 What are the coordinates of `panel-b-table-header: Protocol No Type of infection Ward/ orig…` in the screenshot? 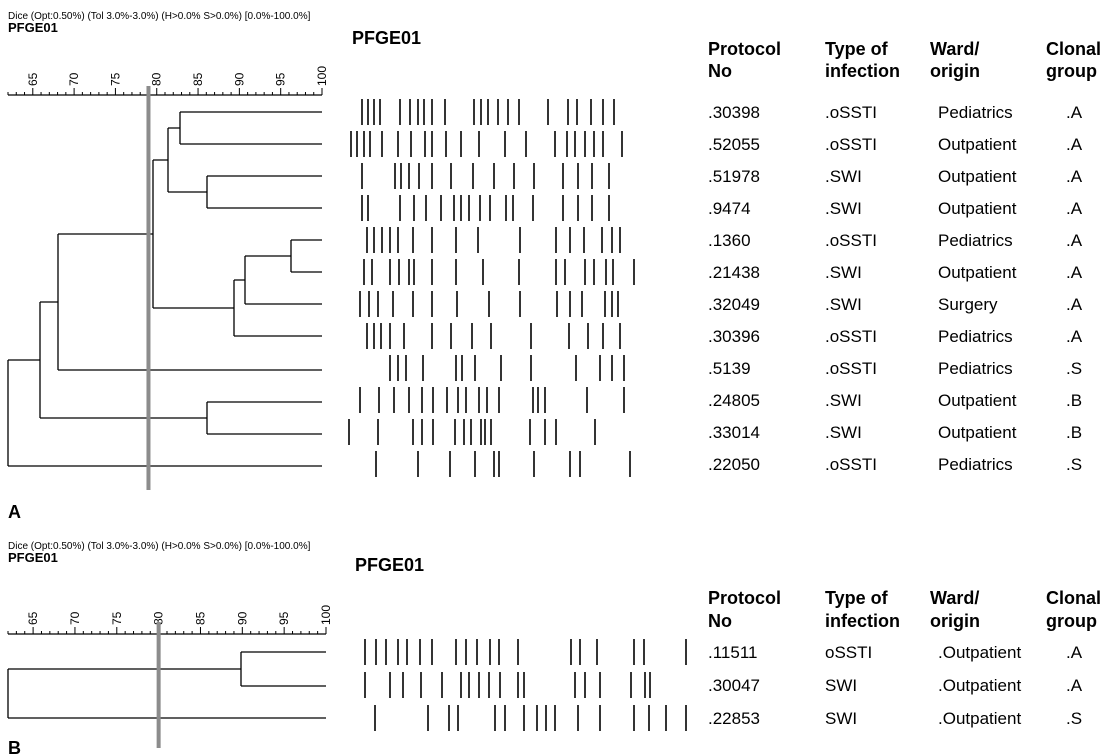 It's located at (904, 609).